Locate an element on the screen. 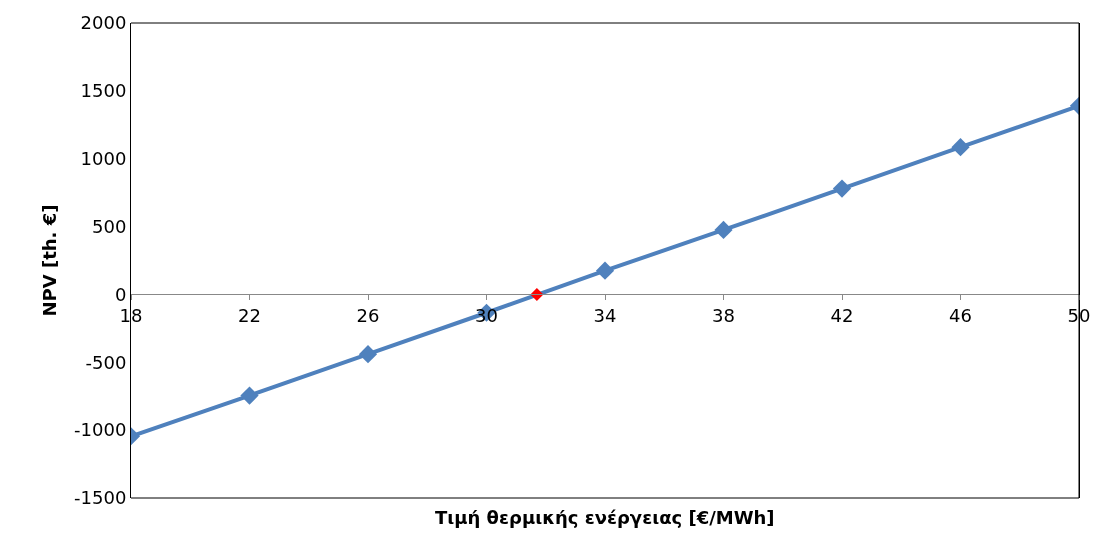 Image resolution: width=1102 pixels, height=534 pixels. y-tick-label: 0 is located at coordinates (120, 294).